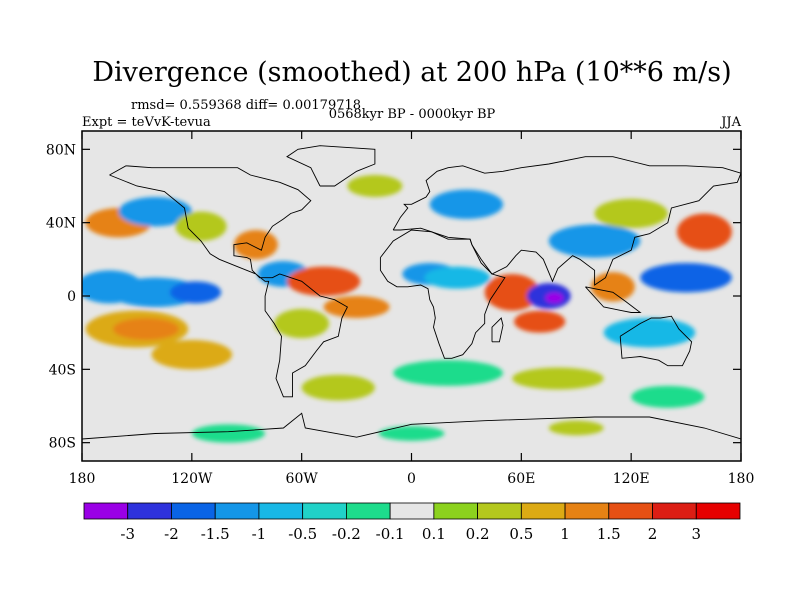 The width and height of the screenshot is (800, 600). What do you see at coordinates (478, 534) in the screenshot?
I see `colorbar-label: 0.2` at bounding box center [478, 534].